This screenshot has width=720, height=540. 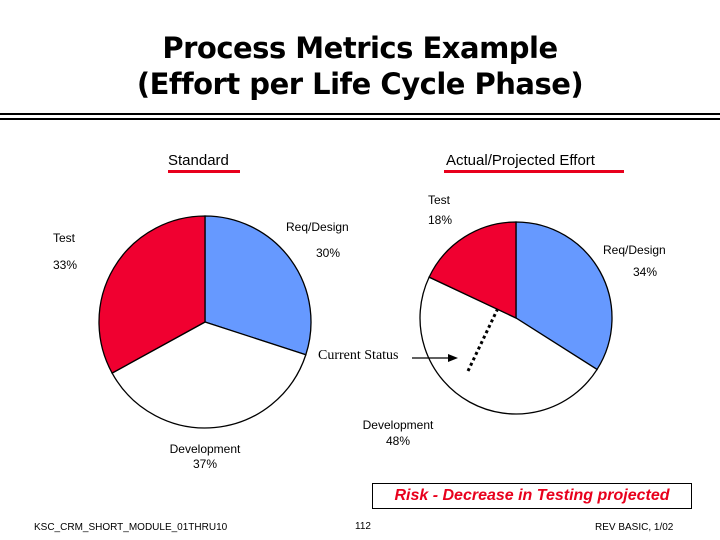 I want to click on actual-value-req-design: 34%, so click(x=645, y=272).